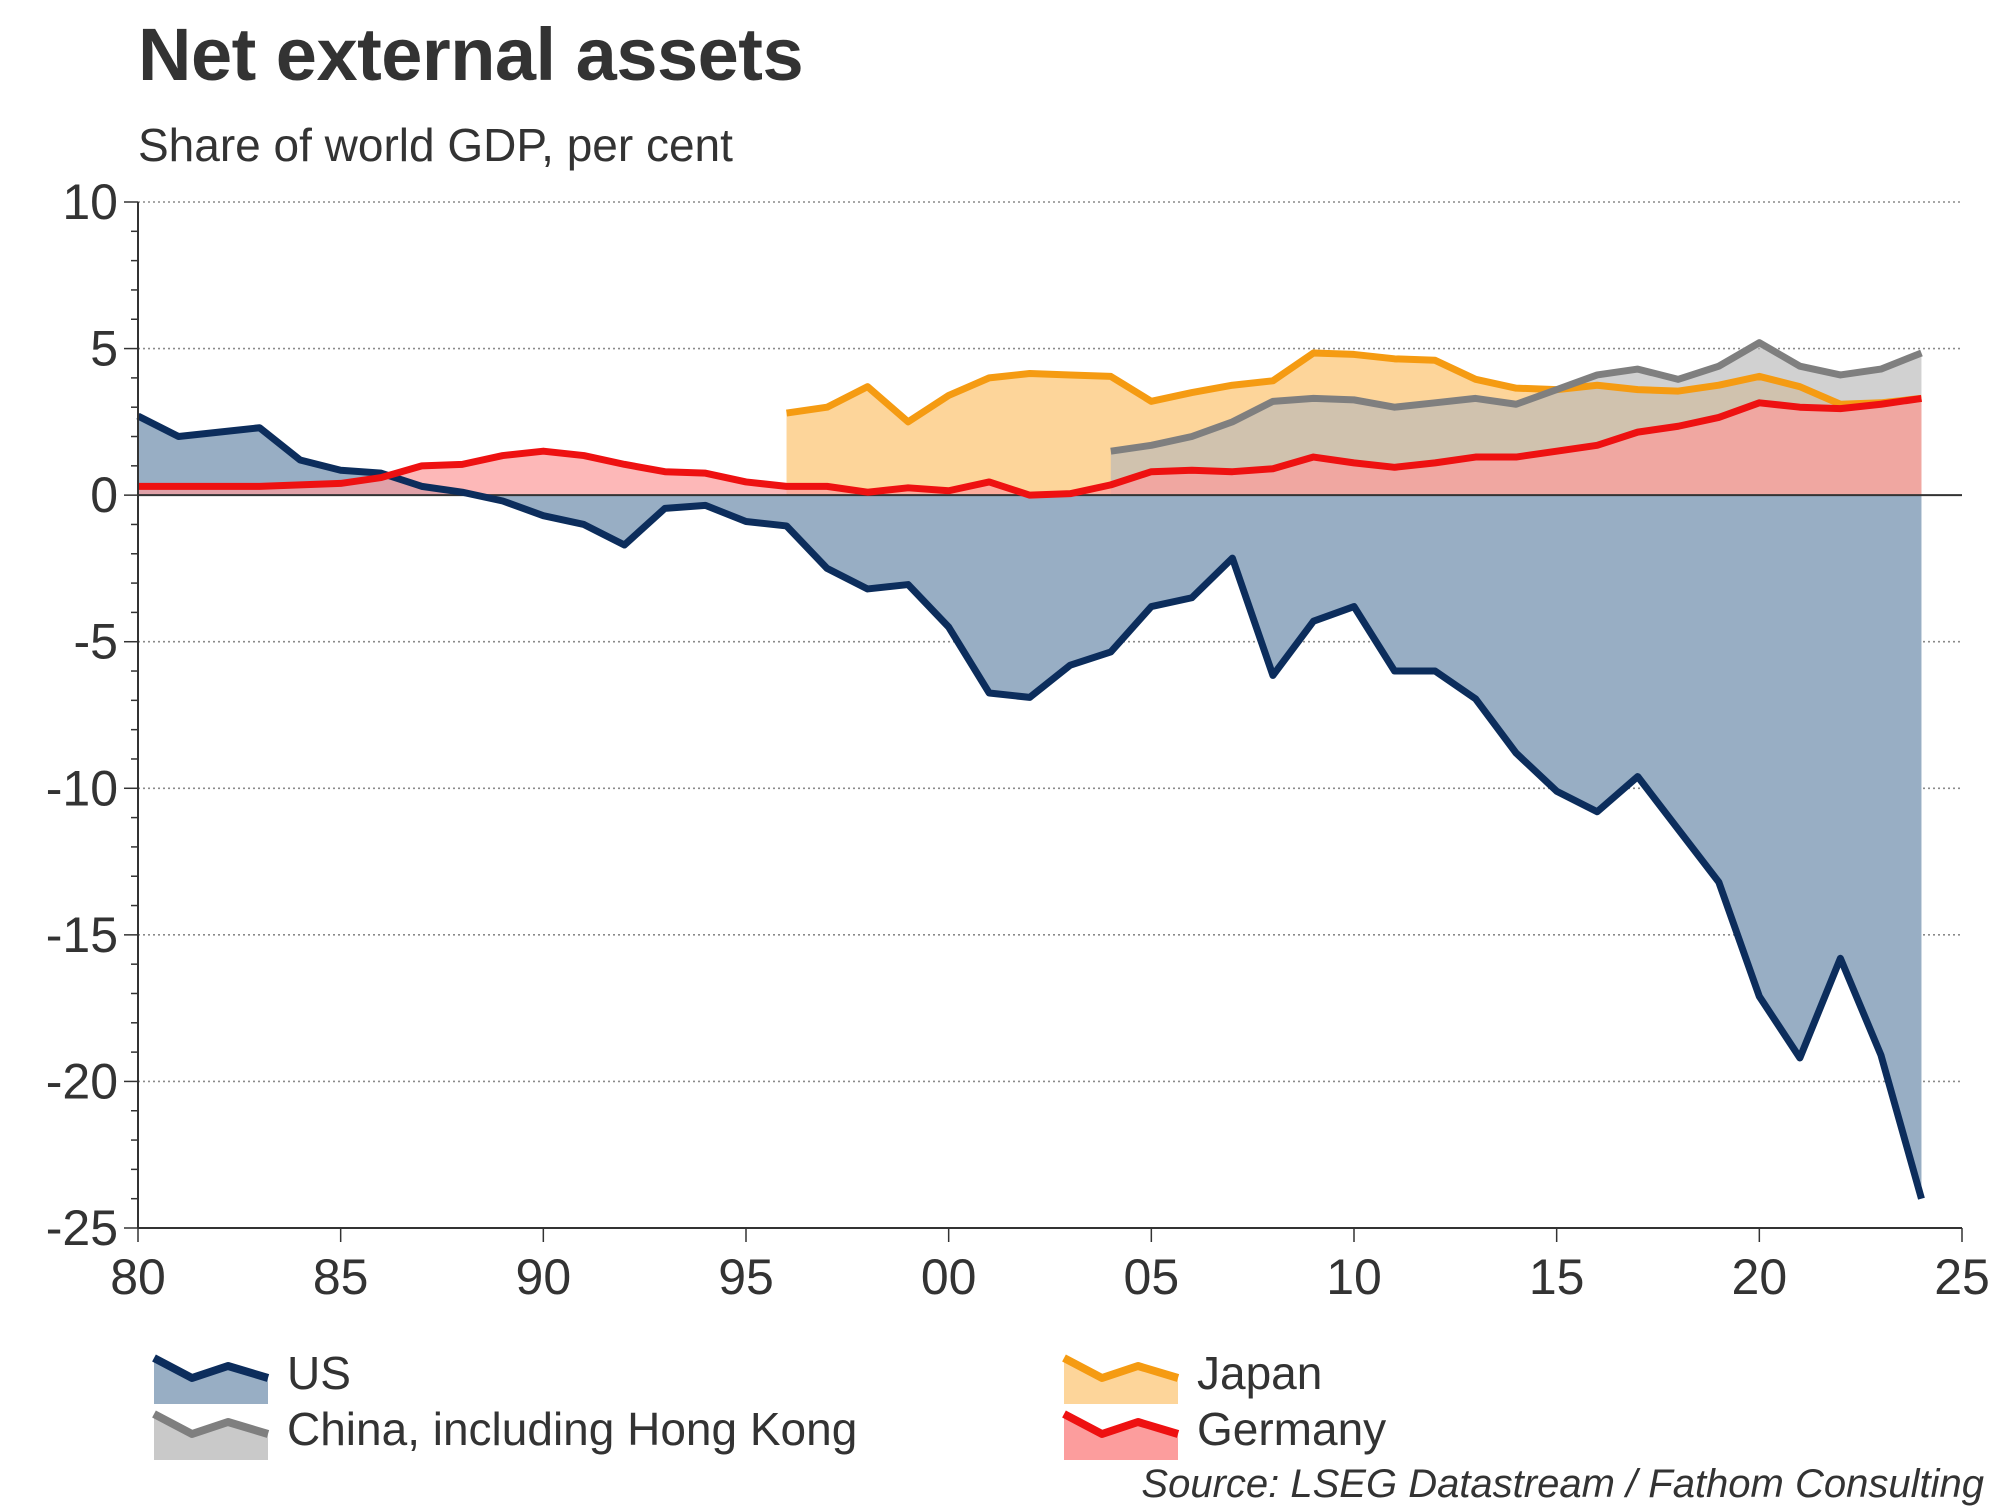  I want to click on legend-label-china: China, including Hong Kong, so click(572, 1429).